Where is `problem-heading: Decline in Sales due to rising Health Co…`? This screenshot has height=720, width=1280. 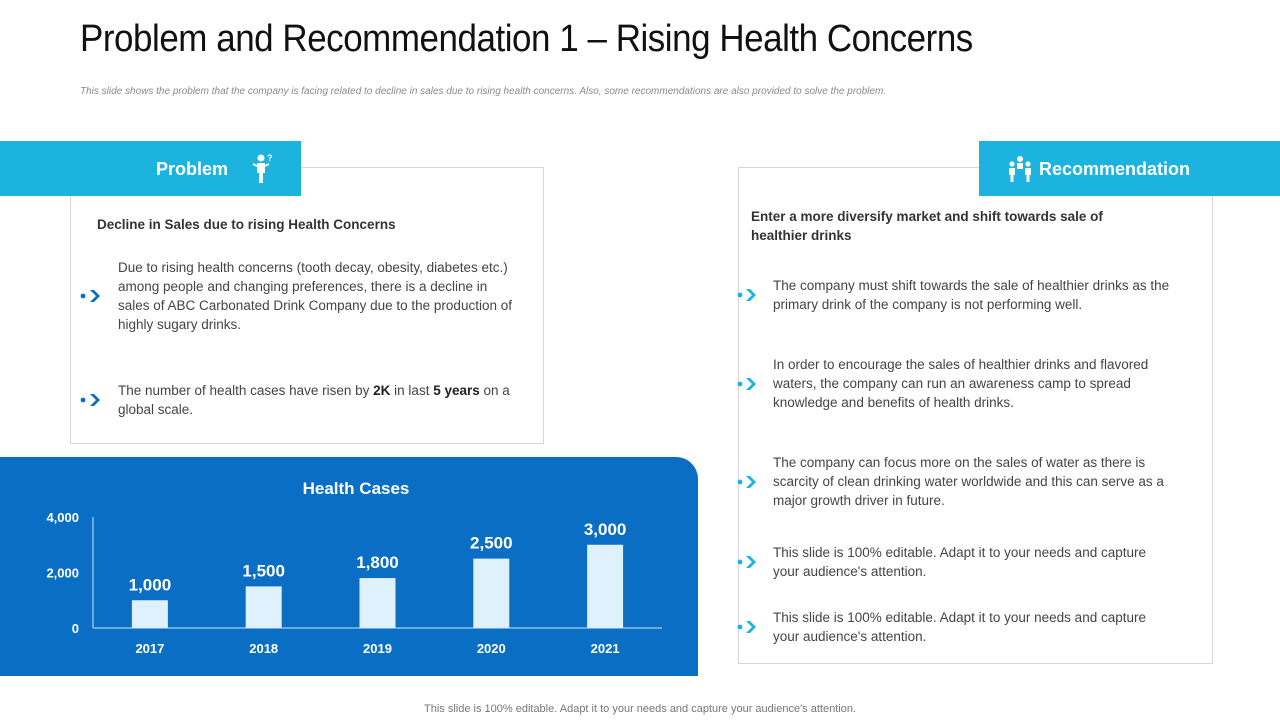 problem-heading: Decline in Sales due to rising Health Co… is located at coordinates (246, 224).